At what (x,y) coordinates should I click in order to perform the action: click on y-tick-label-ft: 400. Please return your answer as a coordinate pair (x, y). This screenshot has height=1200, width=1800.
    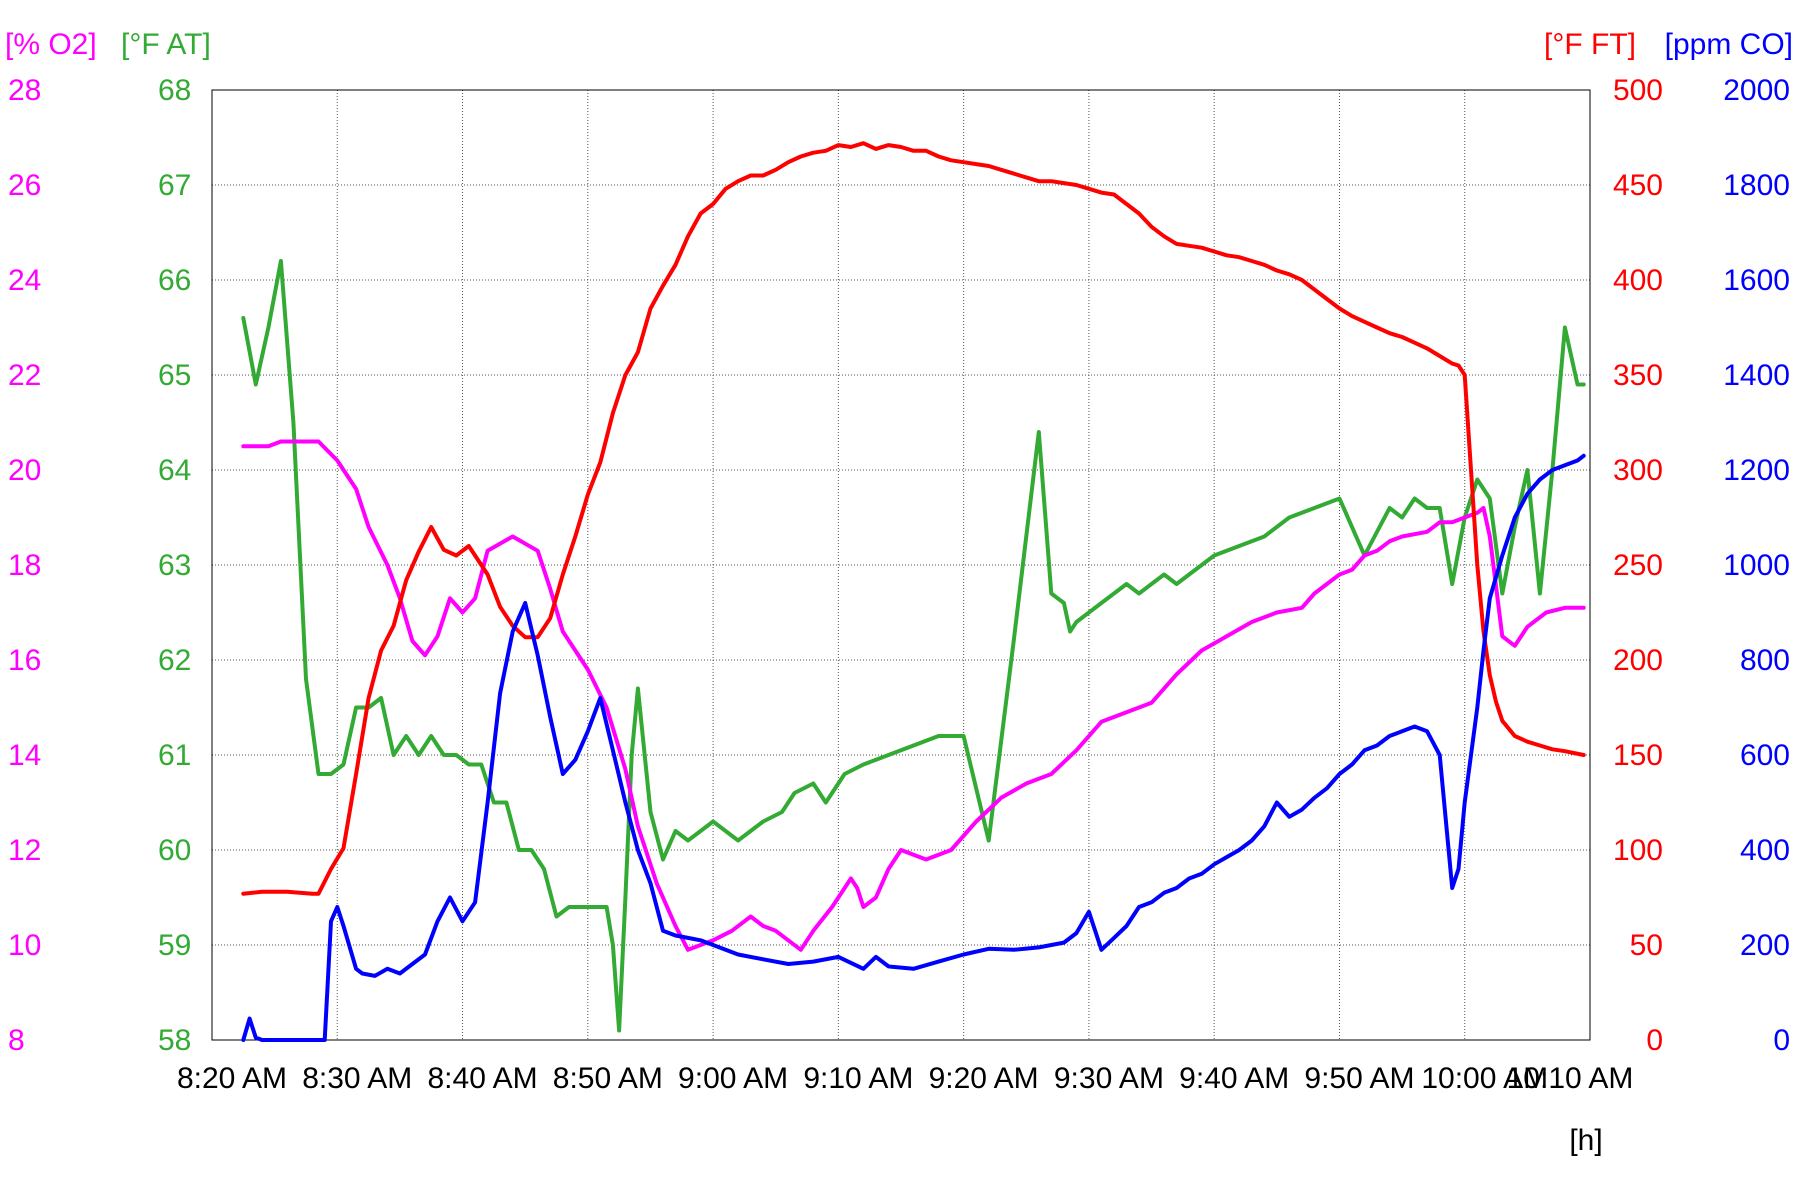
    Looking at the image, I should click on (1638, 280).